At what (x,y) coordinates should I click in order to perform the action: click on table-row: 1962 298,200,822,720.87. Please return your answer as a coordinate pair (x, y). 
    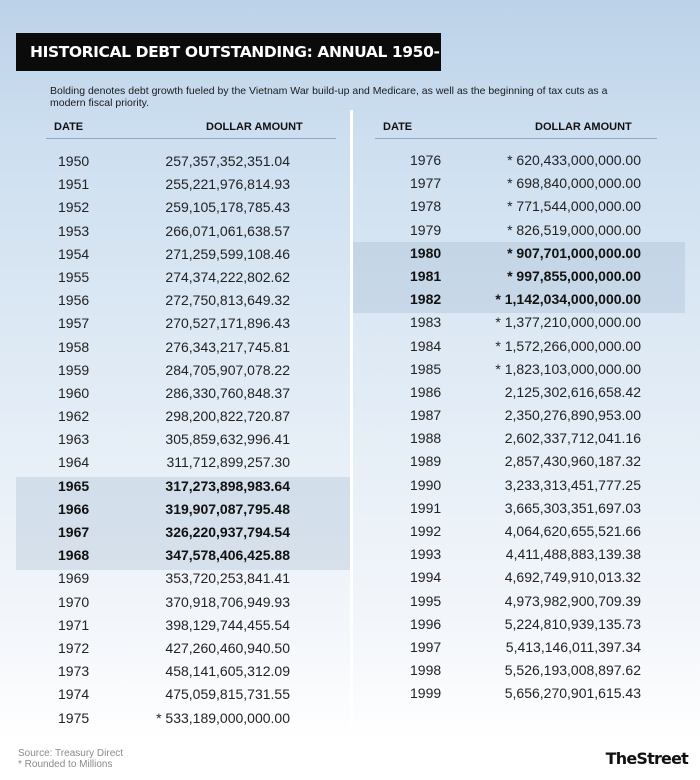
    Looking at the image, I should click on (191, 416).